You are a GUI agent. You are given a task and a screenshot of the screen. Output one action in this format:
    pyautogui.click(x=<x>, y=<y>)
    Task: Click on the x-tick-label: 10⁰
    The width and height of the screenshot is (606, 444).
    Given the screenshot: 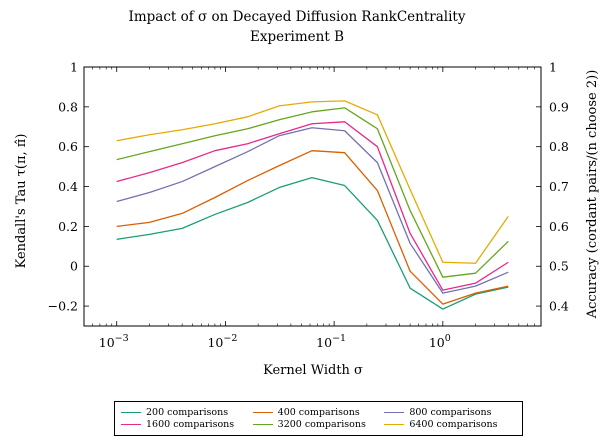 What is the action you would take?
    pyautogui.click(x=440, y=341)
    